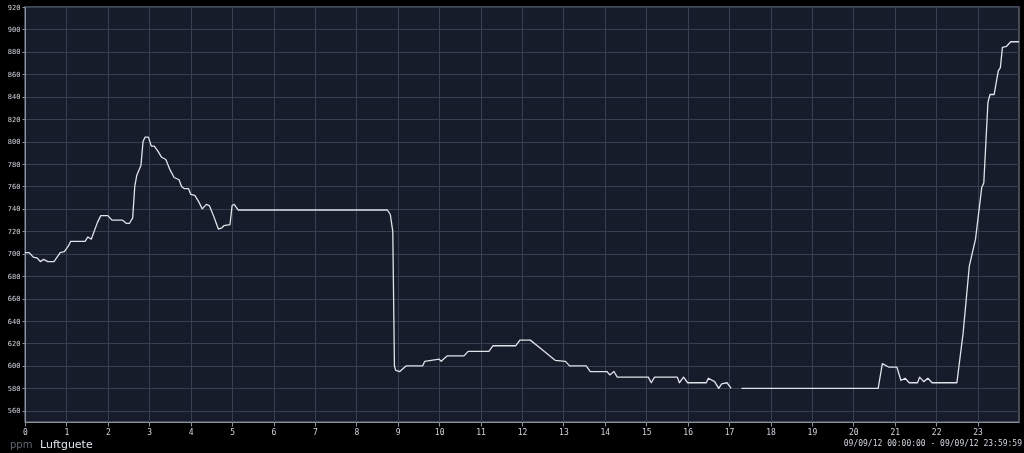 The height and width of the screenshot is (453, 1024). I want to click on x-tick-label: 8, so click(357, 432).